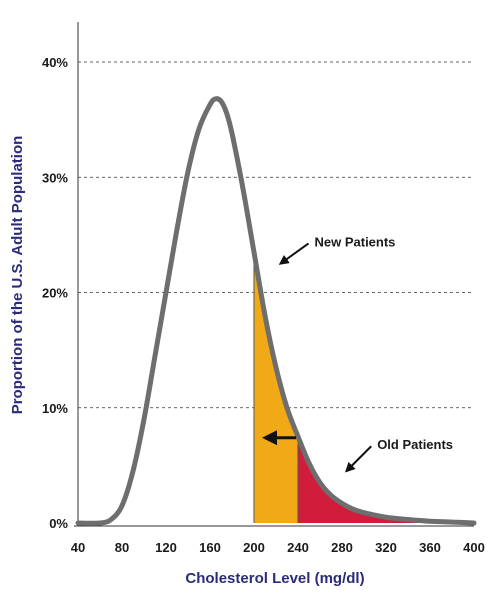 This screenshot has height=609, width=497. I want to click on y-tick-label: 20%, so click(55, 293).